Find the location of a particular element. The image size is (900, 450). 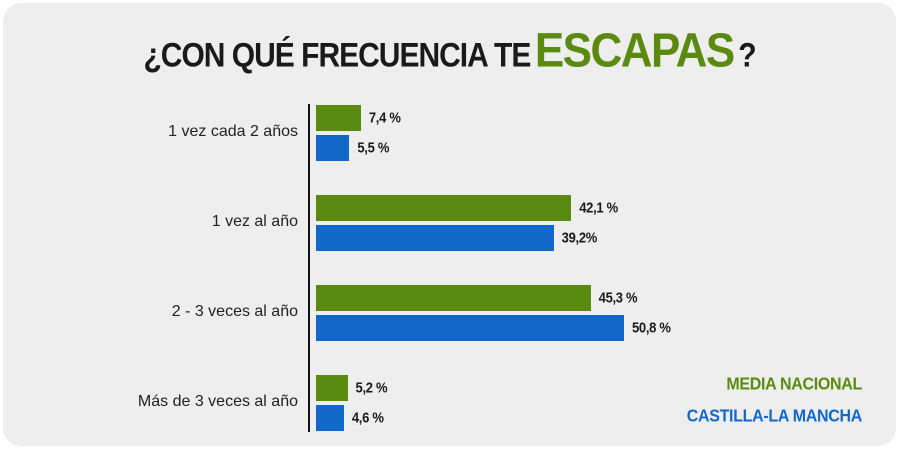

y-axis-line is located at coordinates (309, 268).